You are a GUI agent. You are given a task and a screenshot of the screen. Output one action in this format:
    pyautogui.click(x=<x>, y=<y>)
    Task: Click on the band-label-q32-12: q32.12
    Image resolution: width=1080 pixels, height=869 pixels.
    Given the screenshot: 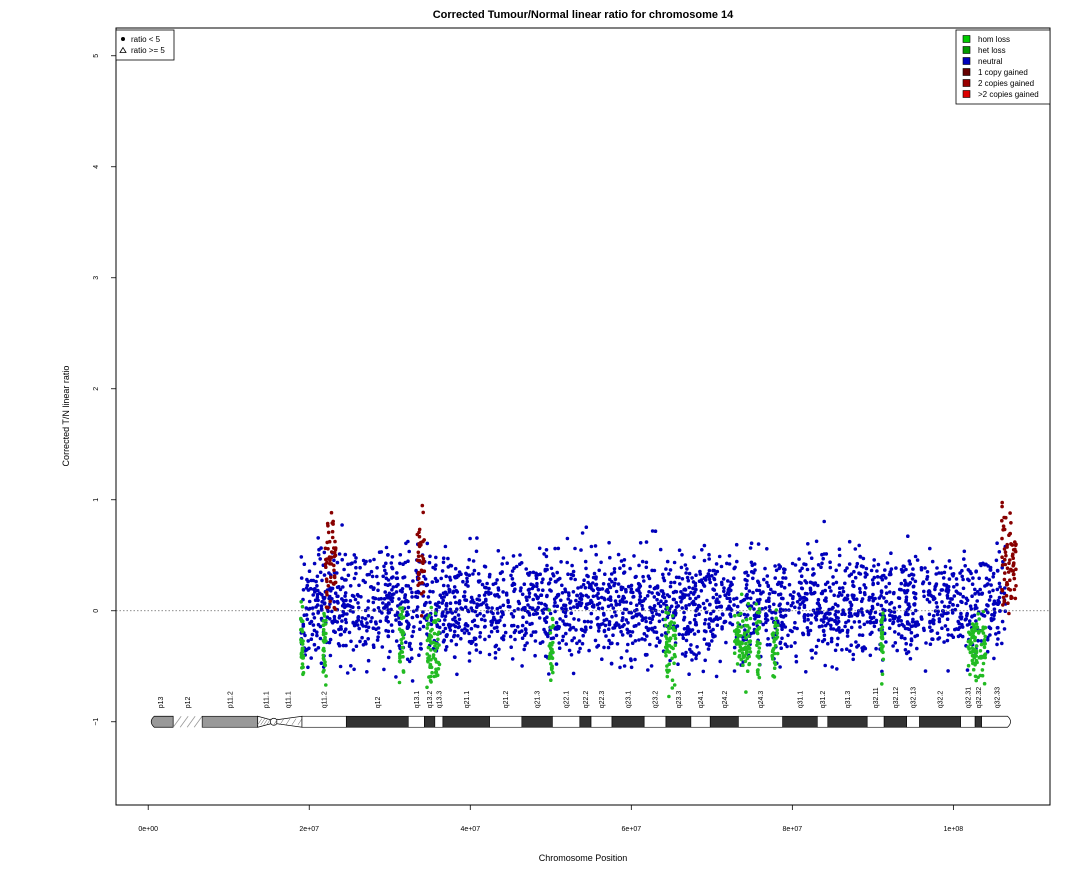 What is the action you would take?
    pyautogui.click(x=896, y=698)
    